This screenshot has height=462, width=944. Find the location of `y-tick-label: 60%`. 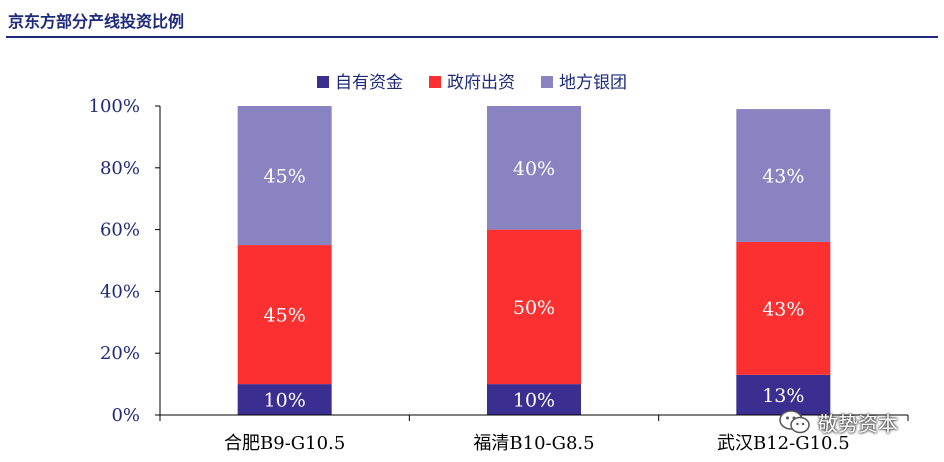

y-tick-label: 60% is located at coordinates (120, 230).